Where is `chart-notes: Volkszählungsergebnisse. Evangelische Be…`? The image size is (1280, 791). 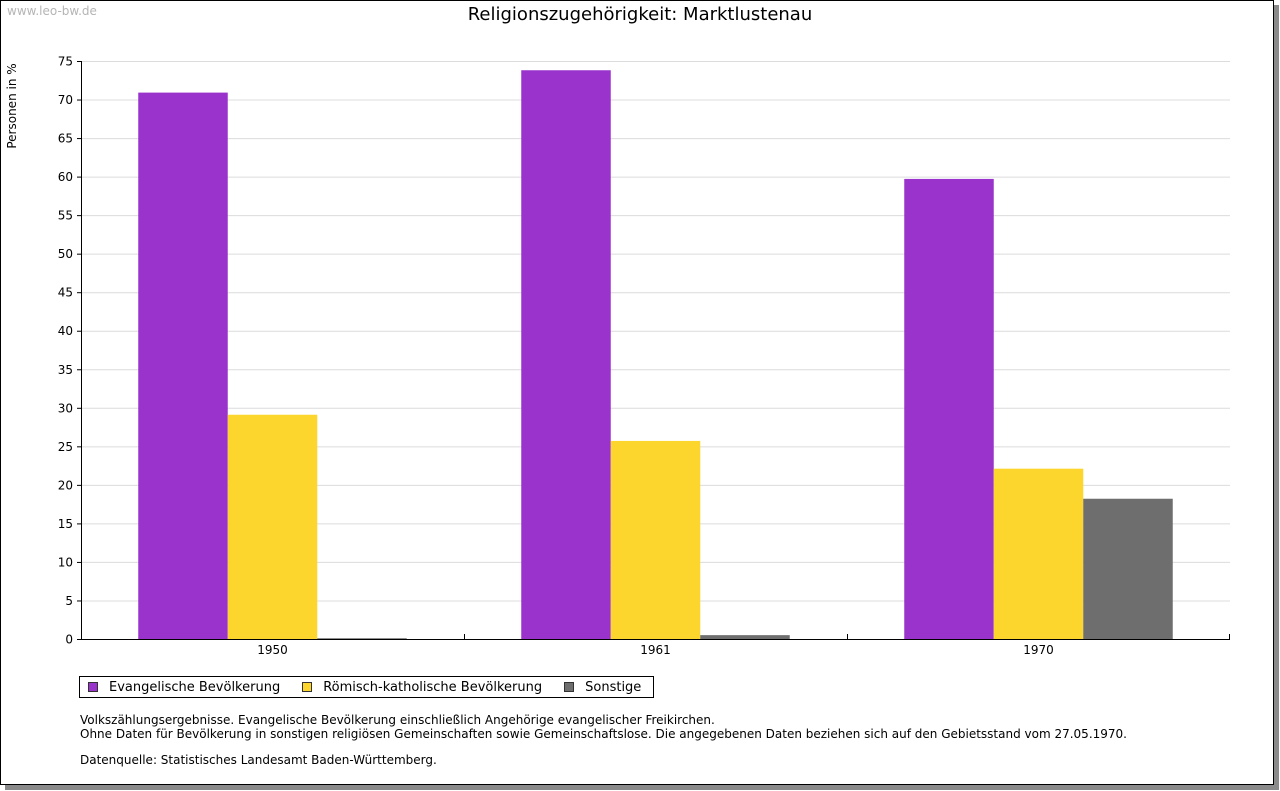 chart-notes: Volkszählungsergebnisse. Evangelische Be… is located at coordinates (603, 740).